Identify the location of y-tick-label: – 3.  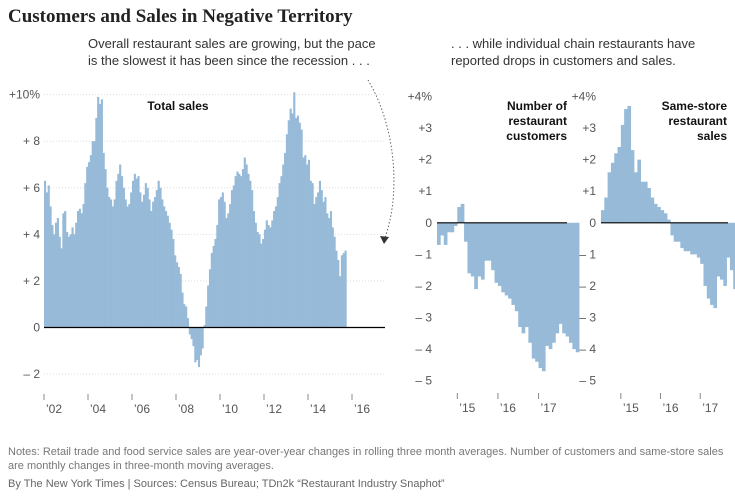
(587, 318).